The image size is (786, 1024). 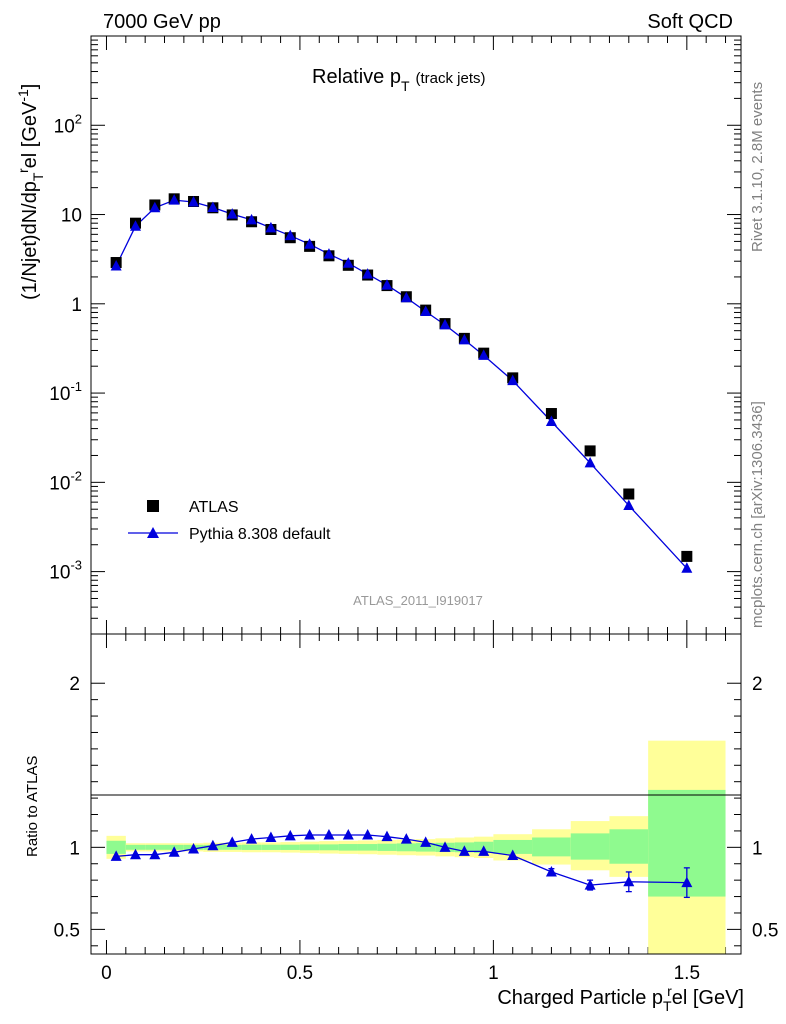 I want to click on ratio-y-tick-label: 1, so click(x=74, y=848).